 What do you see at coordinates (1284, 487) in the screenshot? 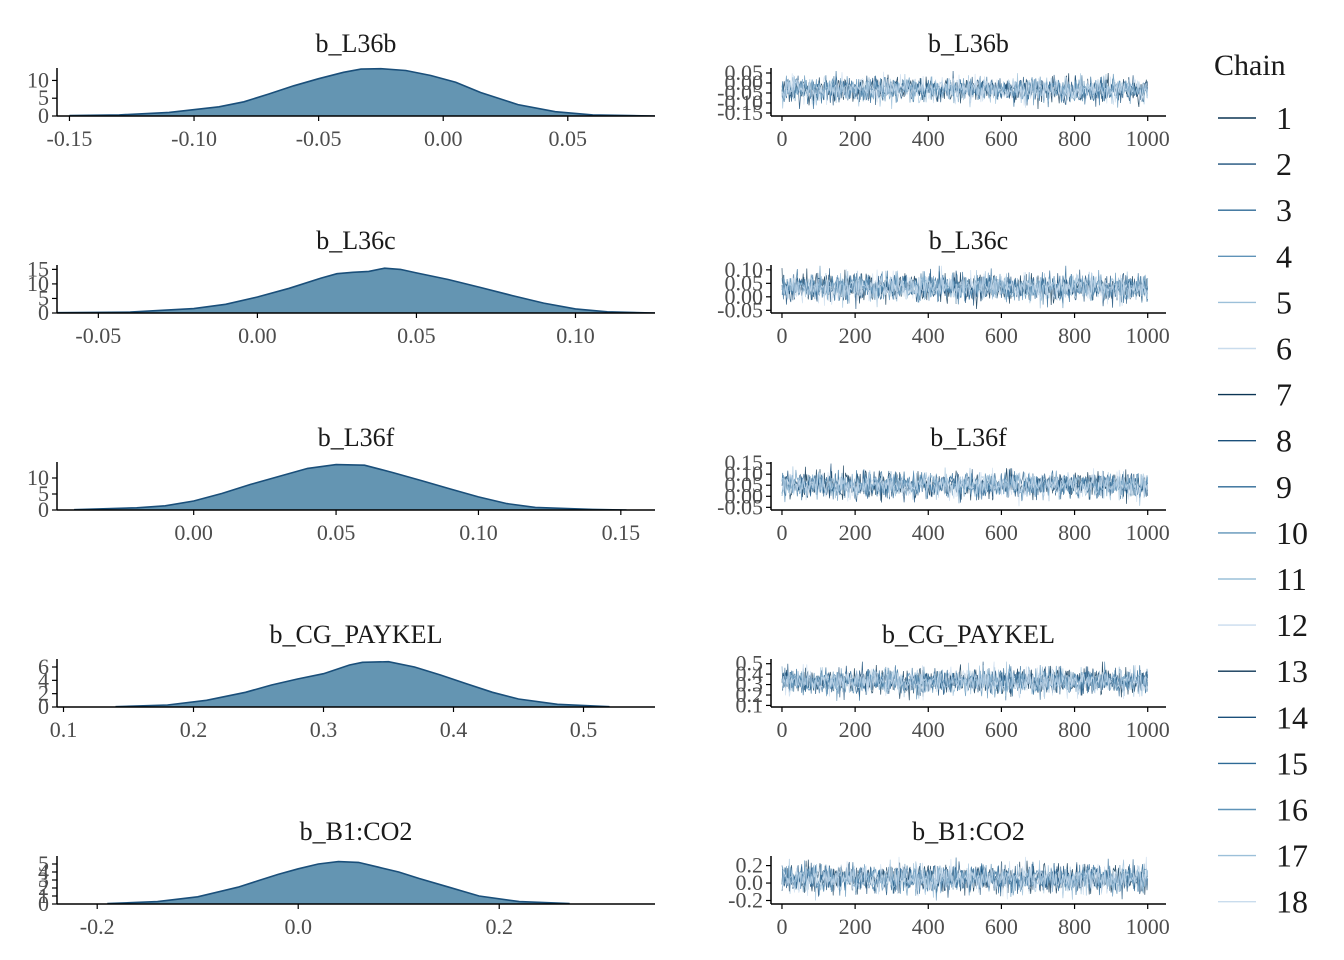
I see `legend-label: 9` at bounding box center [1284, 487].